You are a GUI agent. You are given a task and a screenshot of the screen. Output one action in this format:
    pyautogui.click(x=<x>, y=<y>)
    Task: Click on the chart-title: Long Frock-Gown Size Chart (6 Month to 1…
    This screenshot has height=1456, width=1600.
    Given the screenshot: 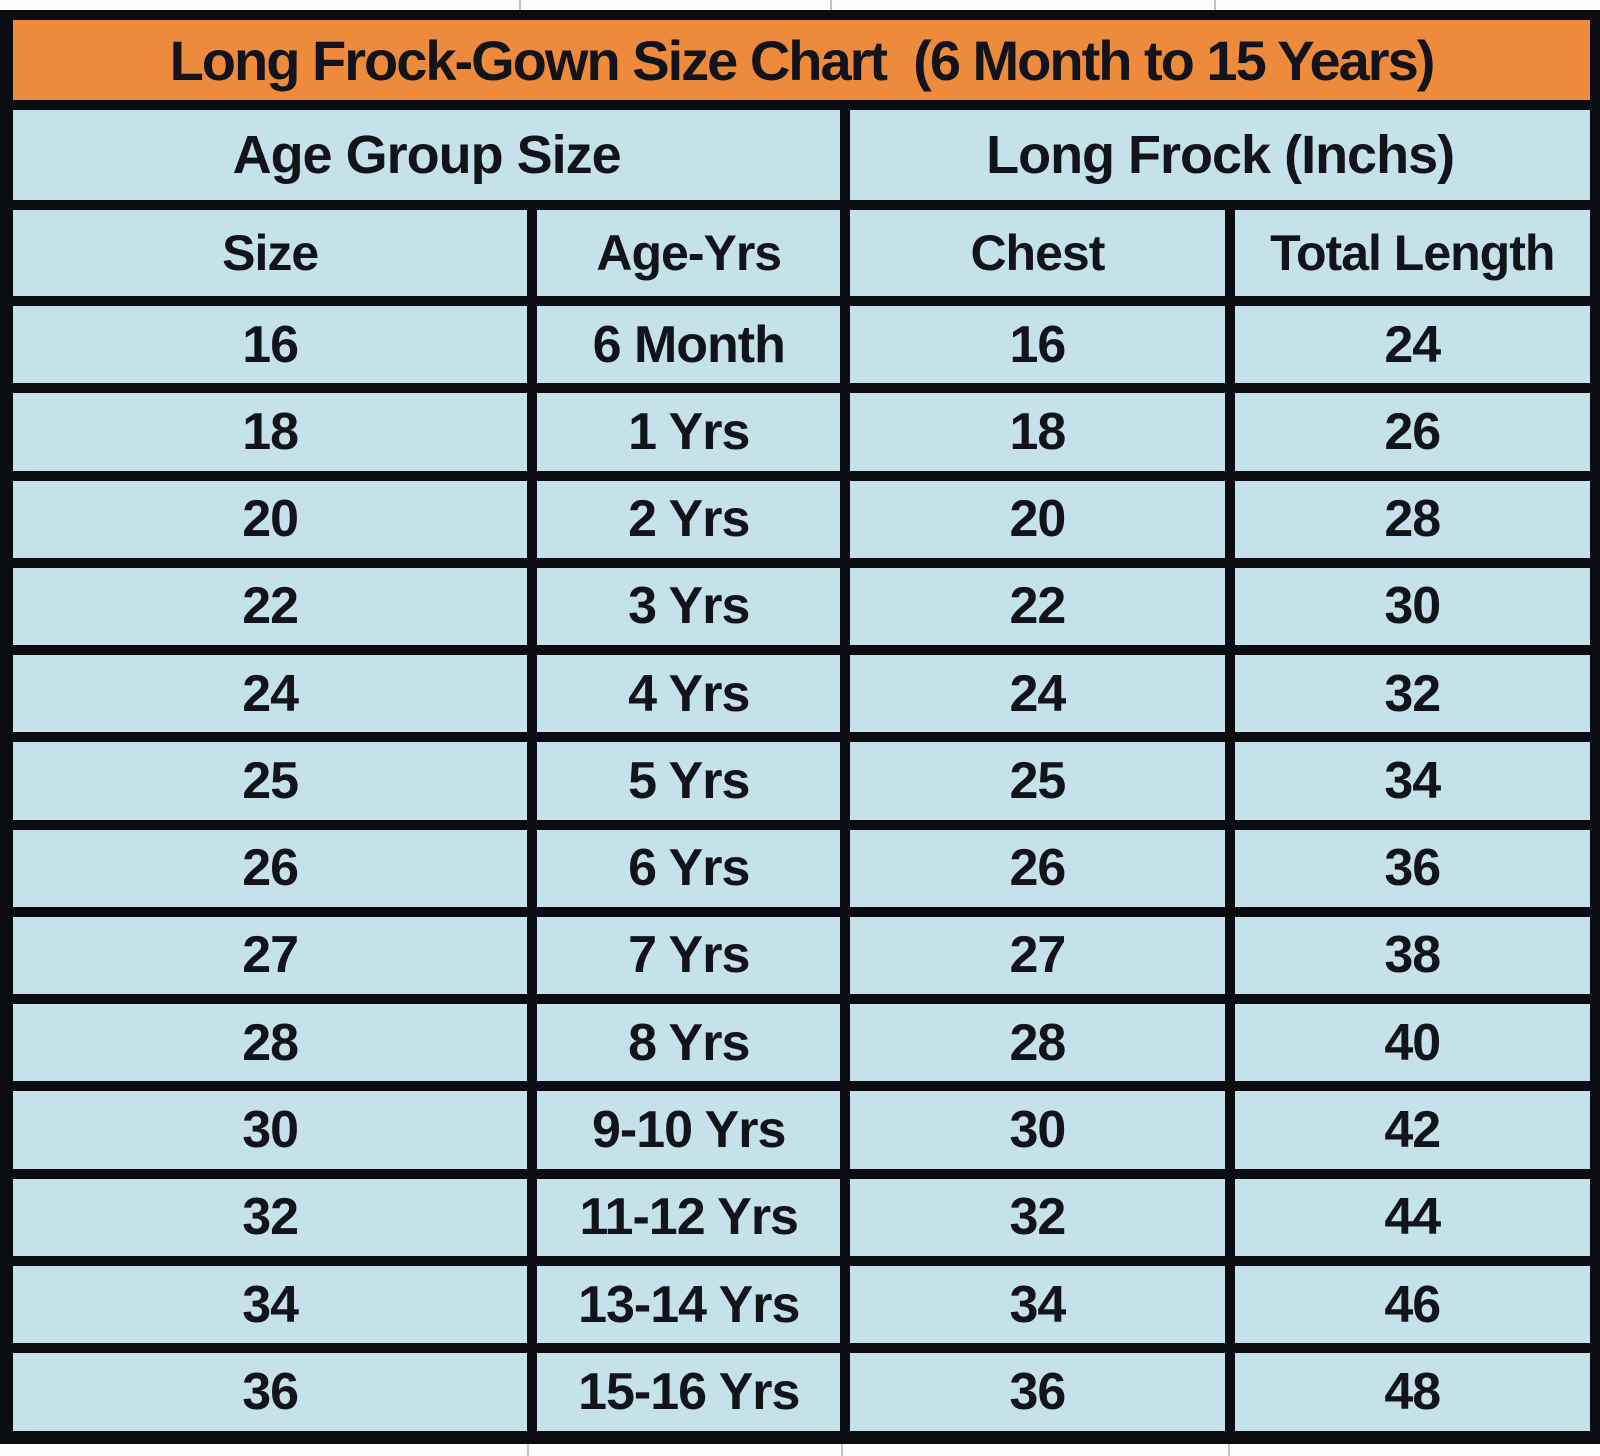 What is the action you would take?
    pyautogui.click(x=800, y=60)
    